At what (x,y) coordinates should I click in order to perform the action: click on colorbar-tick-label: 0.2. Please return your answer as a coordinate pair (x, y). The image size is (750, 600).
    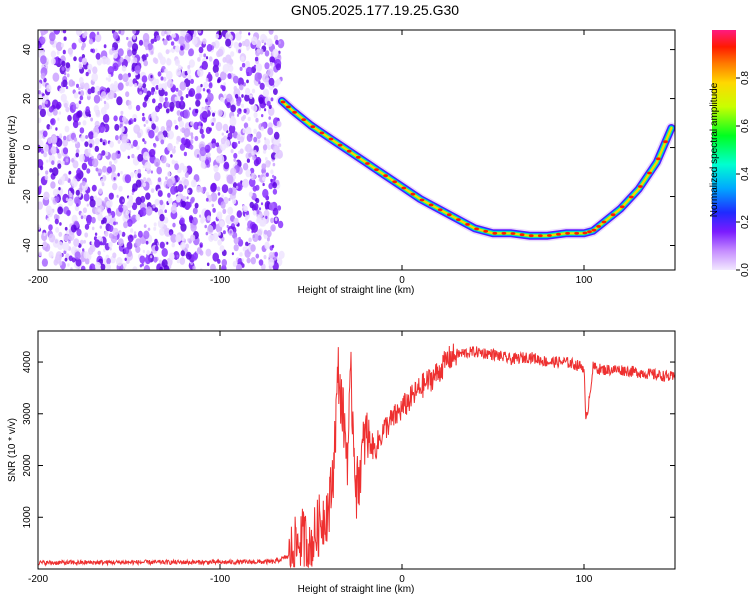
    Looking at the image, I should click on (745, 222).